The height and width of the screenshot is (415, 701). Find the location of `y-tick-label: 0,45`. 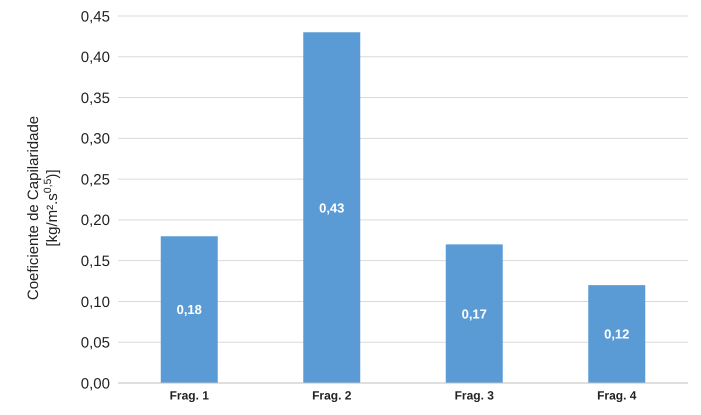

y-tick-label: 0,45 is located at coordinates (95, 17).